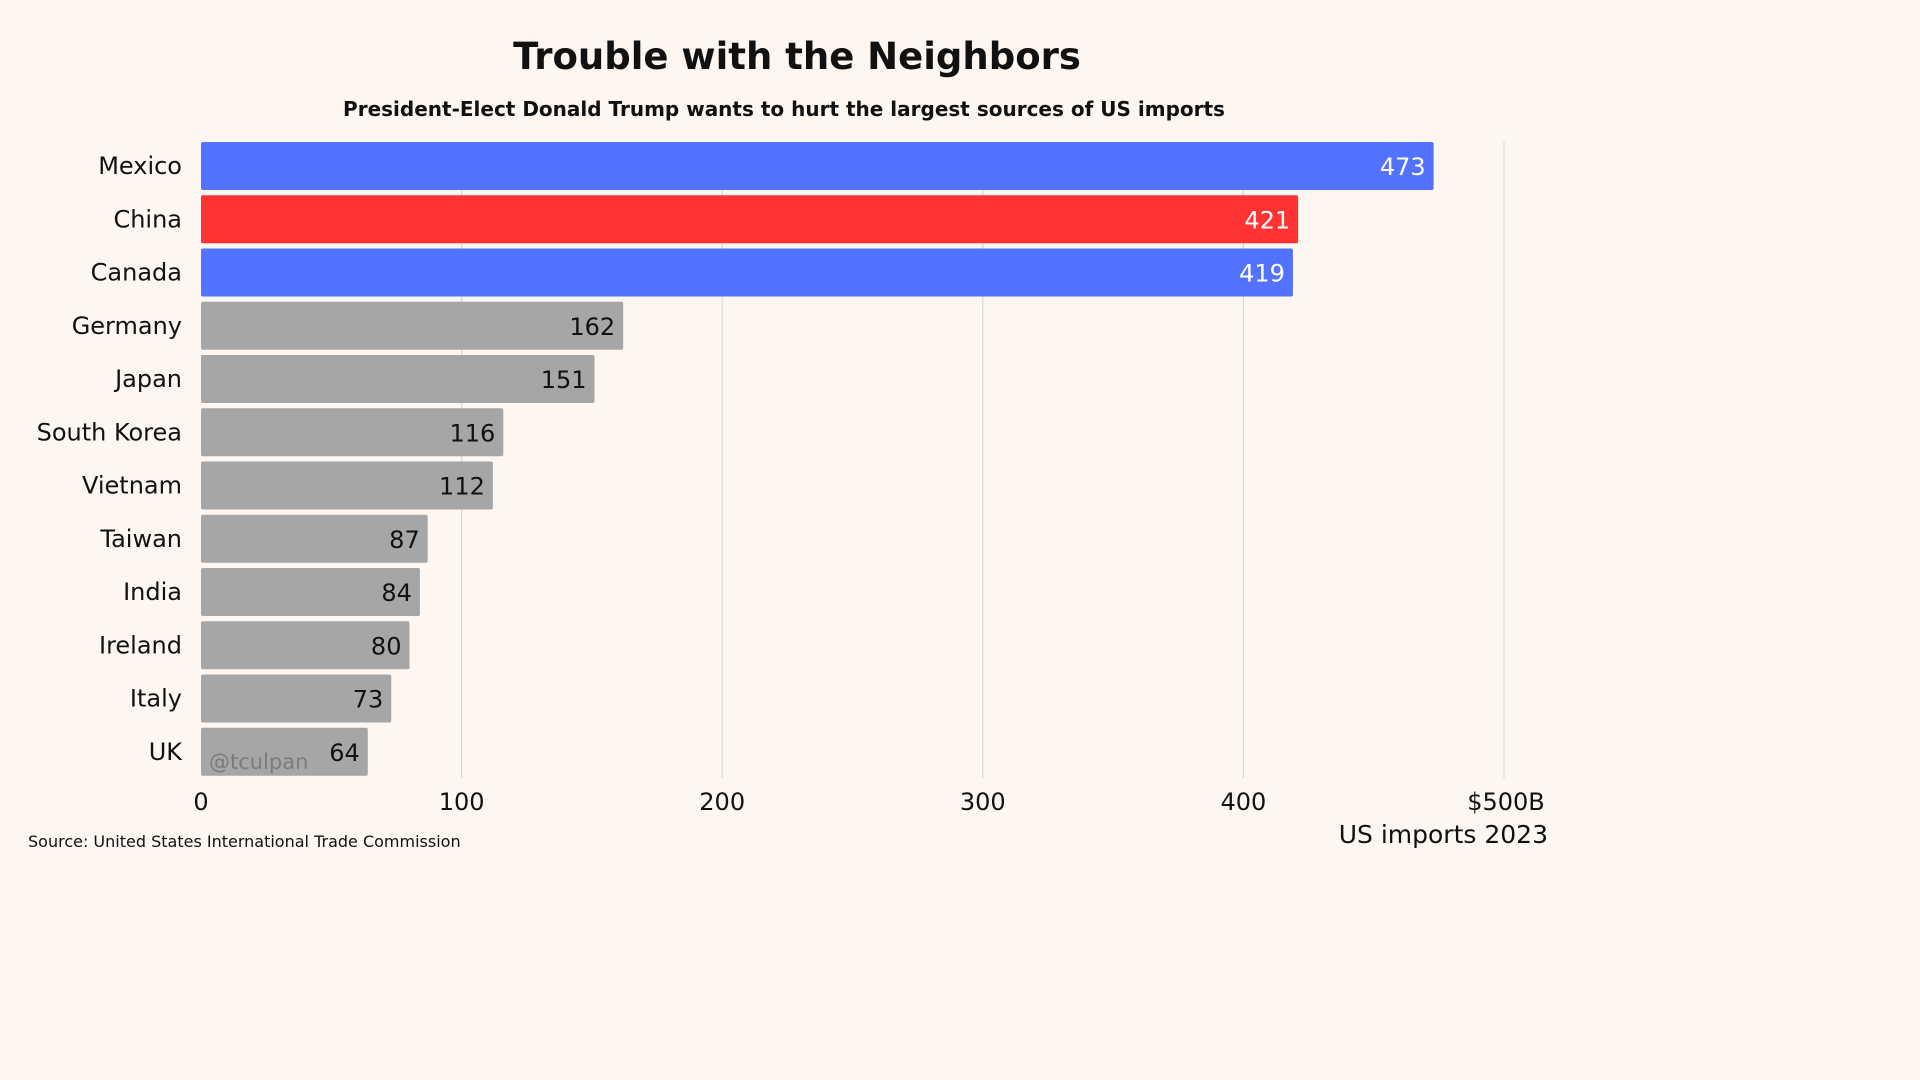 The width and height of the screenshot is (1920, 1080). I want to click on x-tick-label: 300, so click(983, 802).